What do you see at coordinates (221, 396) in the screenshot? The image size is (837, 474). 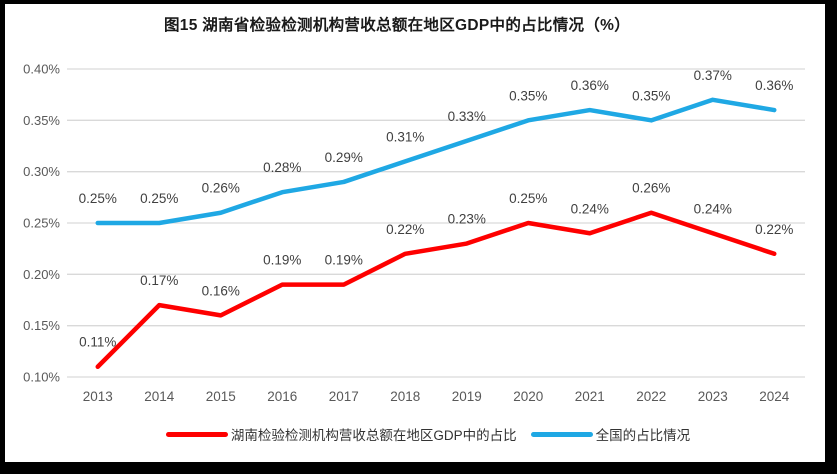 I see `x-tick-label: 2015` at bounding box center [221, 396].